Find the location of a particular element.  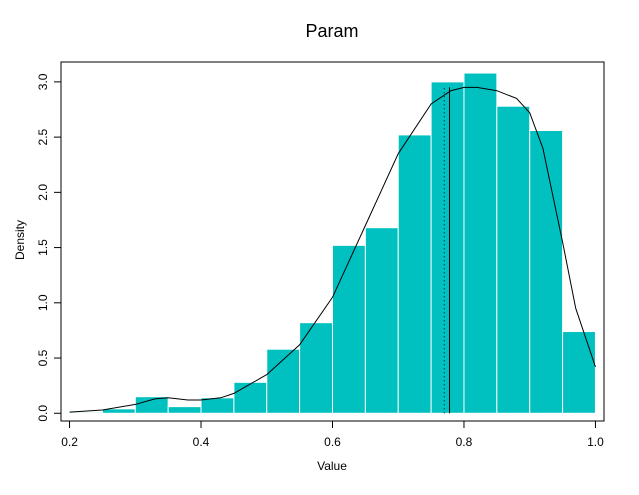

x-tick-label: 0.6 is located at coordinates (332, 442).